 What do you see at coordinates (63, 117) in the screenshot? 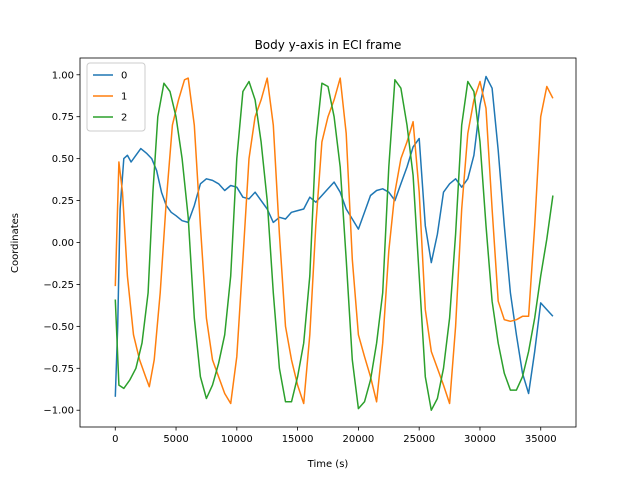
I see `y-tick-label: 0.75` at bounding box center [63, 117].